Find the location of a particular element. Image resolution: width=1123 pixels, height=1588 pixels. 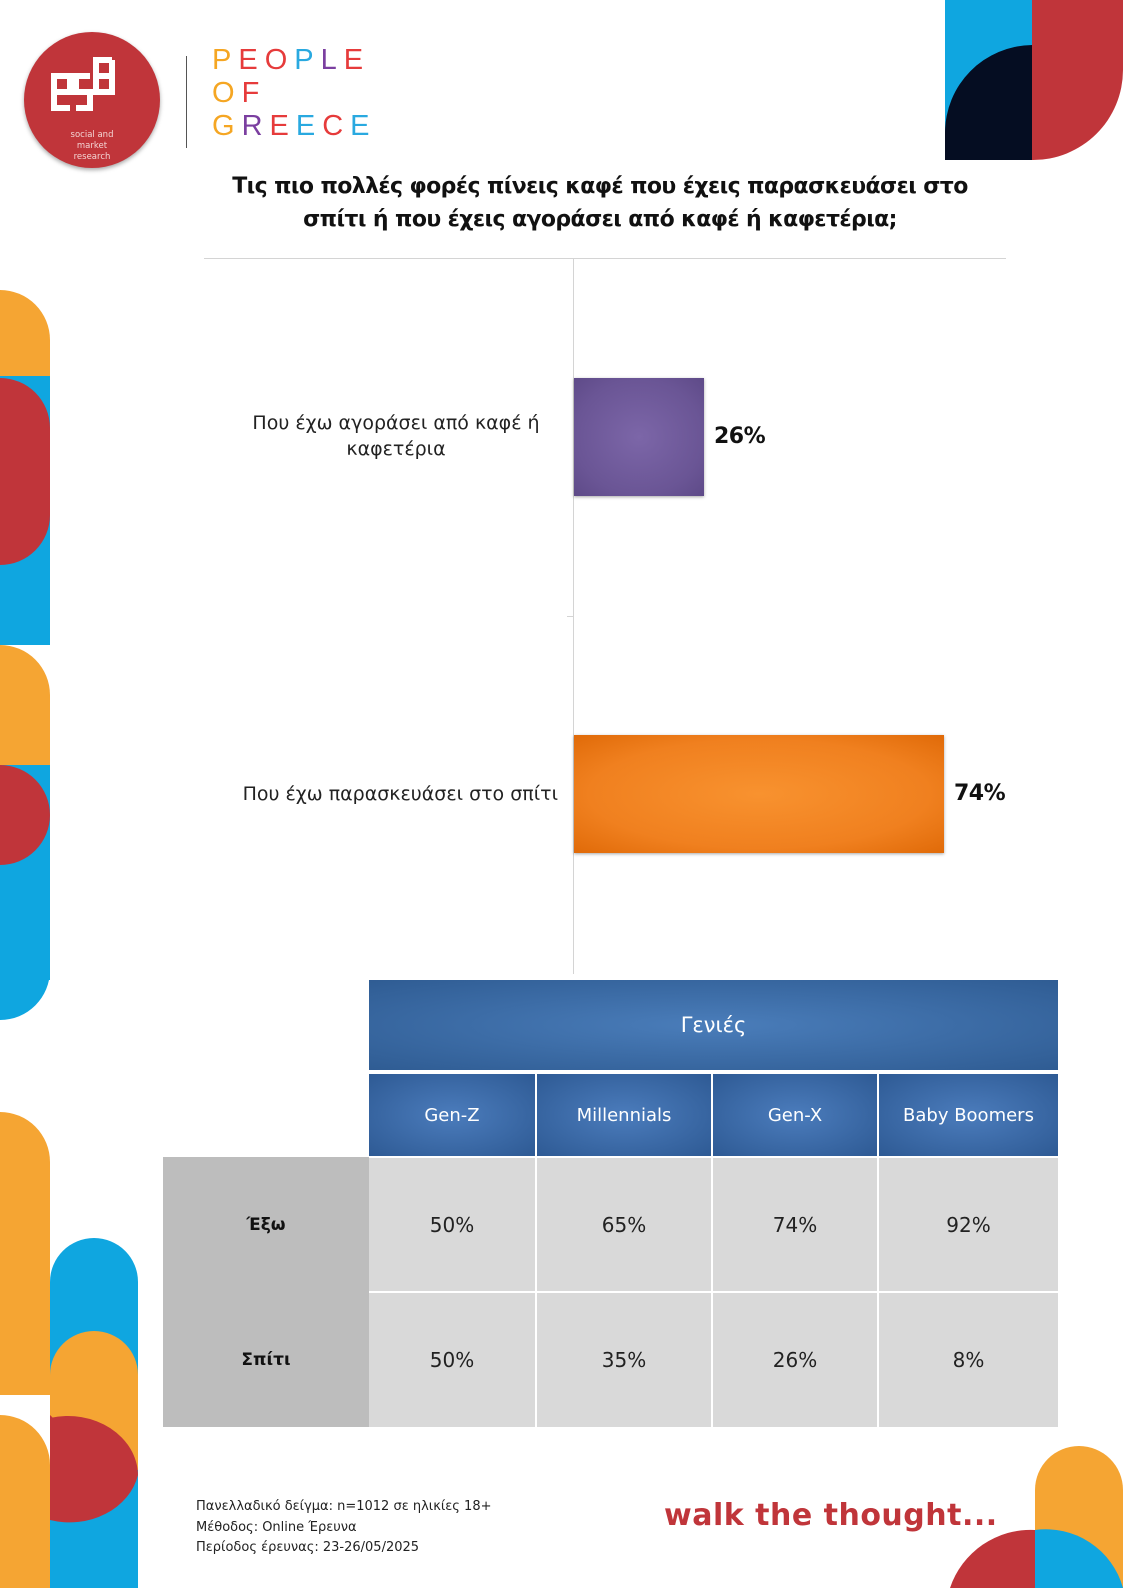

column-header-gen-x: Gen-X is located at coordinates (794, 1114).